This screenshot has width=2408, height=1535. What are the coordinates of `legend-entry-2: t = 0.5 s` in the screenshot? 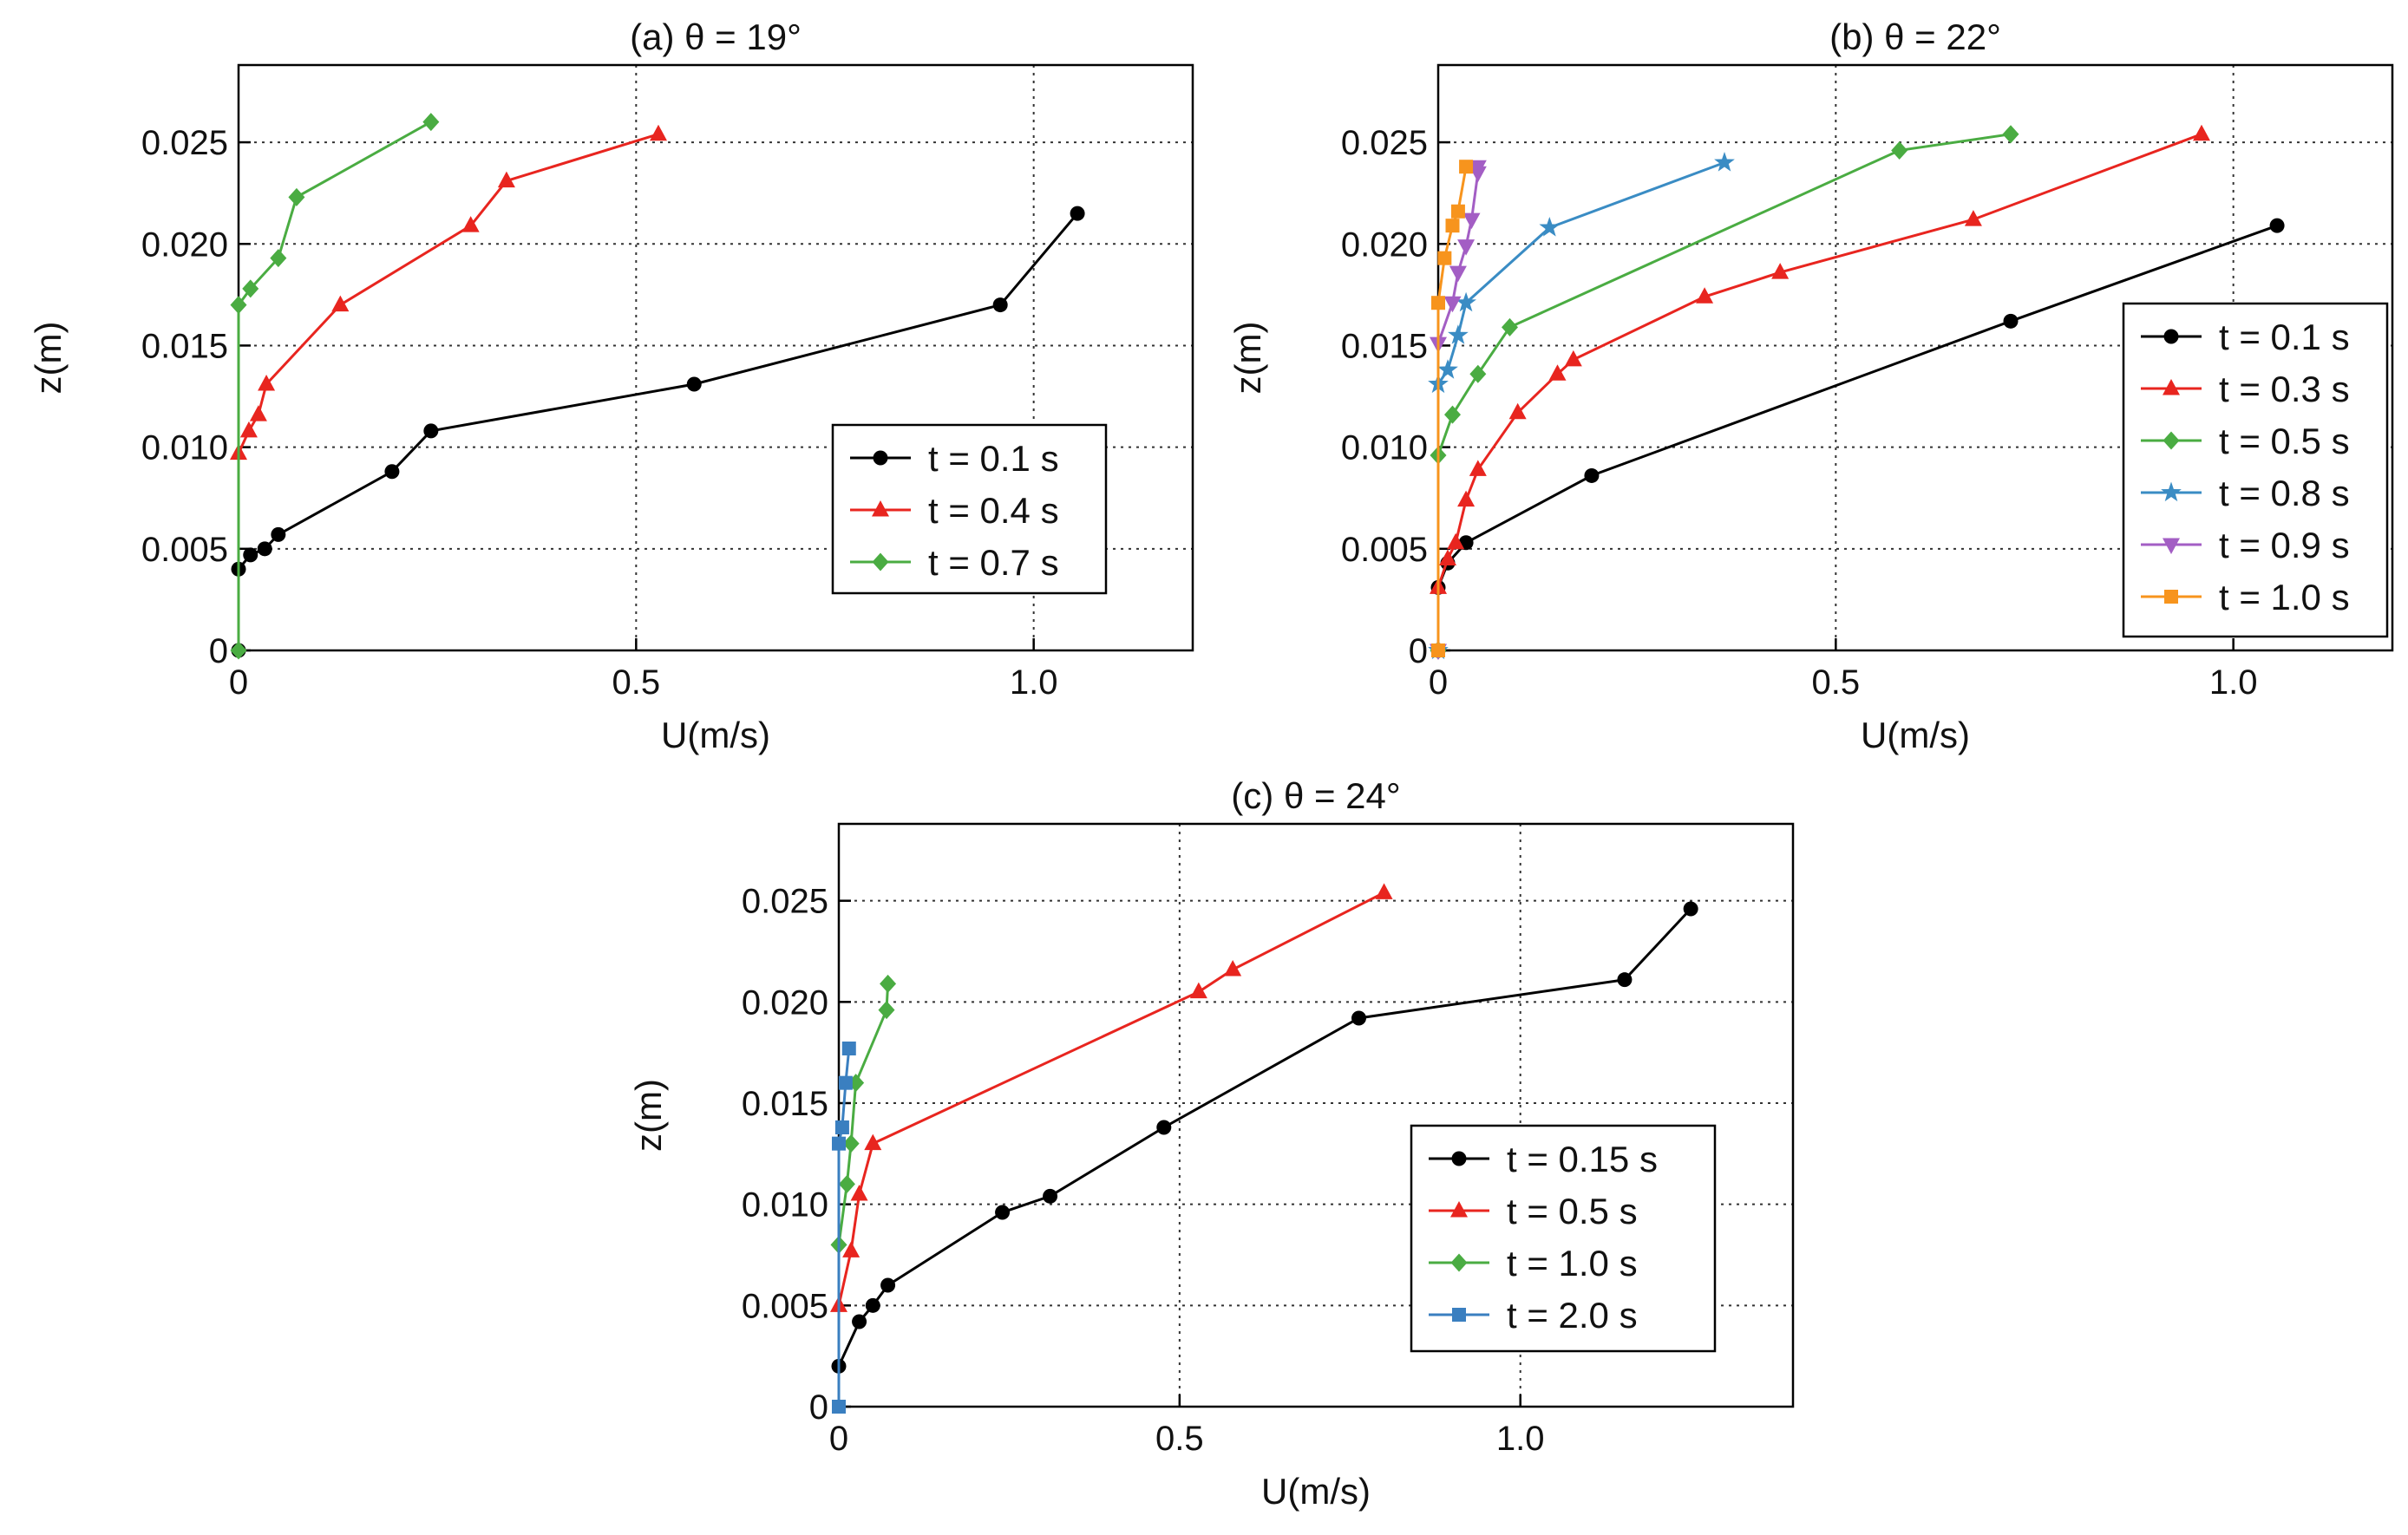 It's located at (1533, 1211).